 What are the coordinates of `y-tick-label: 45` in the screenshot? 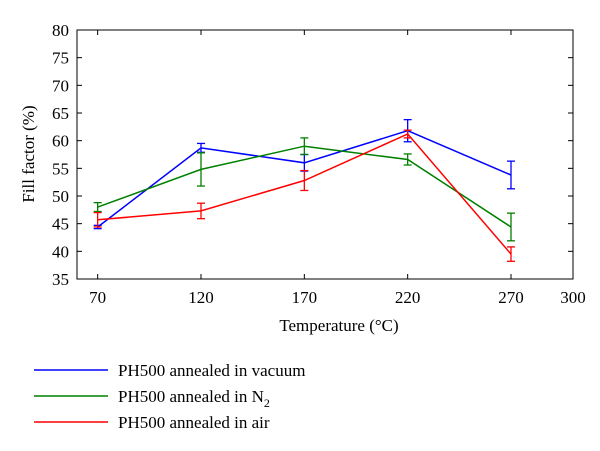 It's located at (60, 224).